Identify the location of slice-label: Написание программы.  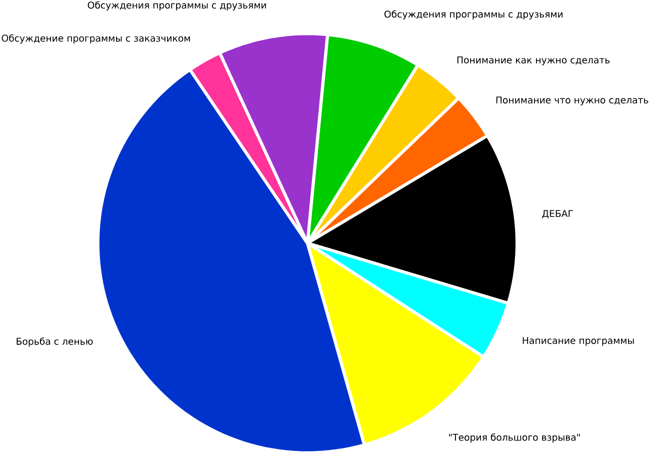
(578, 341).